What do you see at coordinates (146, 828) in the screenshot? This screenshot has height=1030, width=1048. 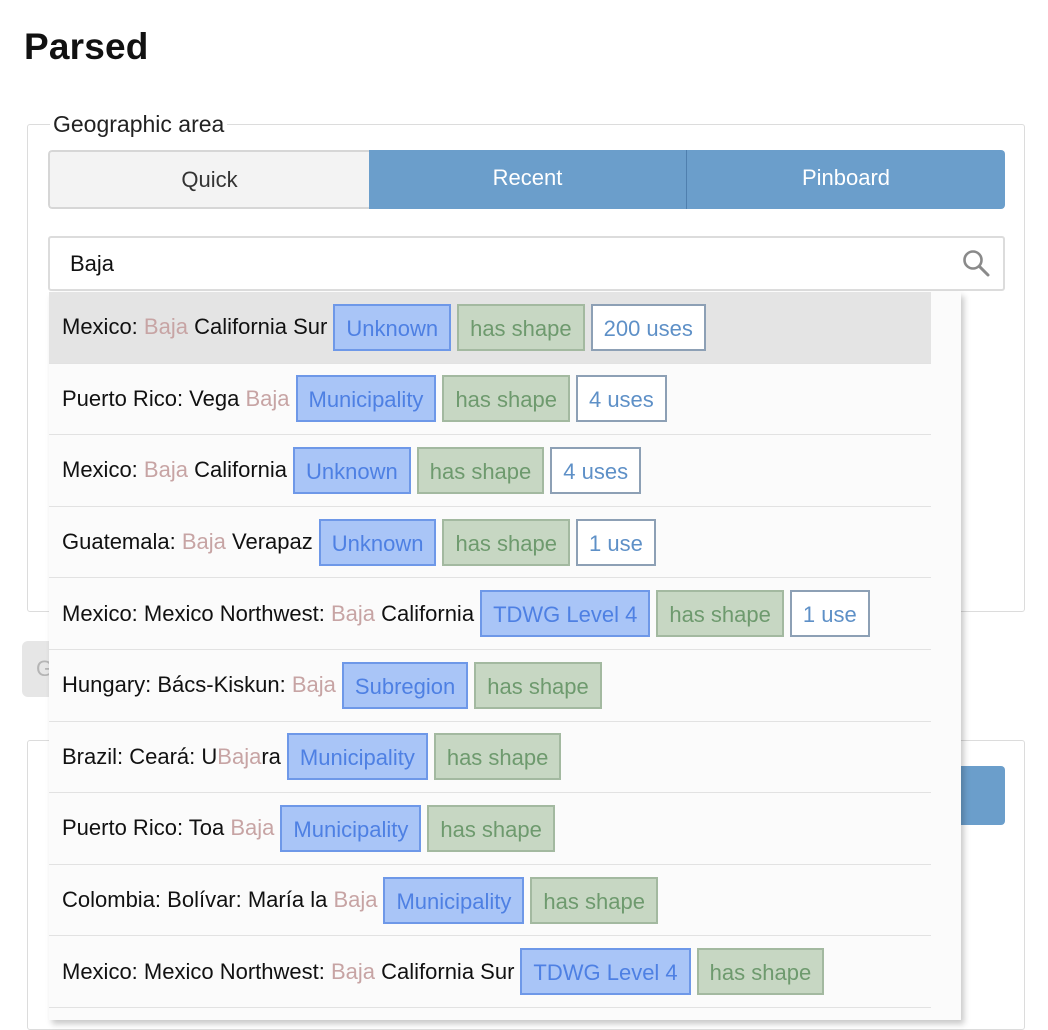 I see `result-label-prefix: Puerto Rico: Toa` at bounding box center [146, 828].